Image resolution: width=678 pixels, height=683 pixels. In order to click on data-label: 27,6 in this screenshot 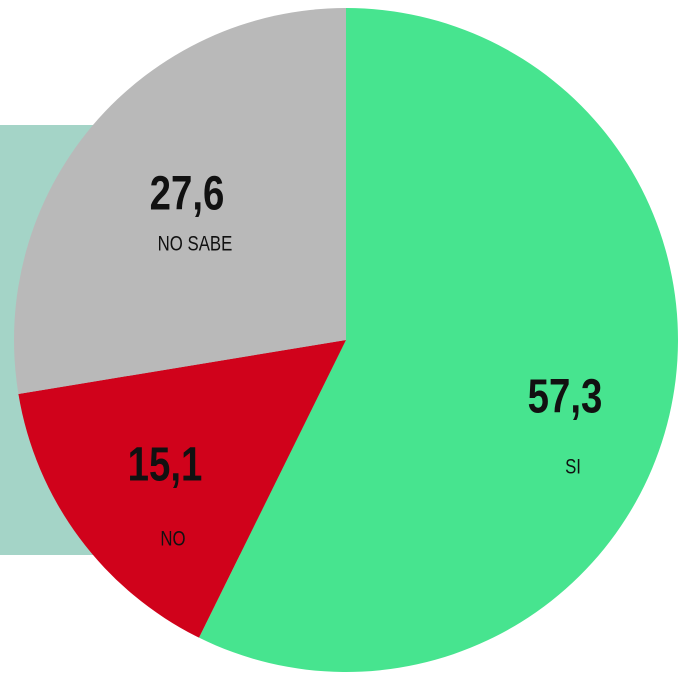, I will do `click(187, 194)`.